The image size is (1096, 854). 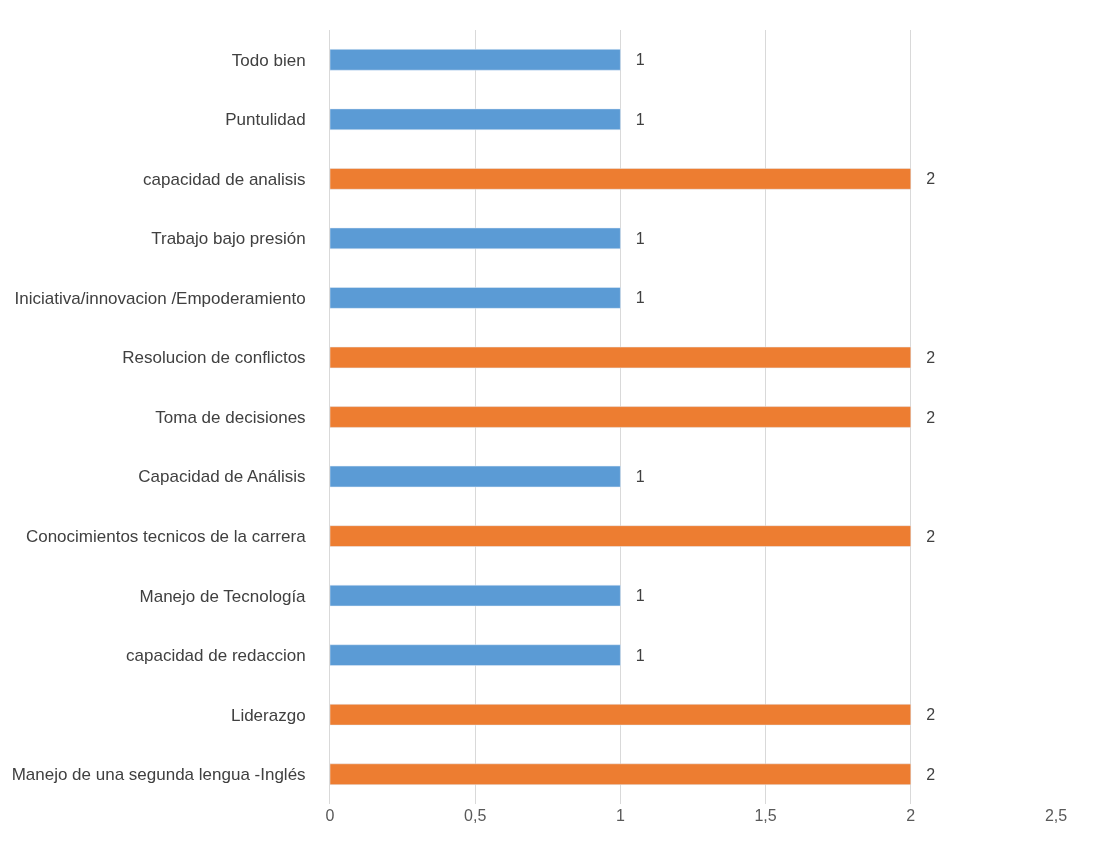 What do you see at coordinates (911, 815) in the screenshot?
I see `x-tick-label: 2` at bounding box center [911, 815].